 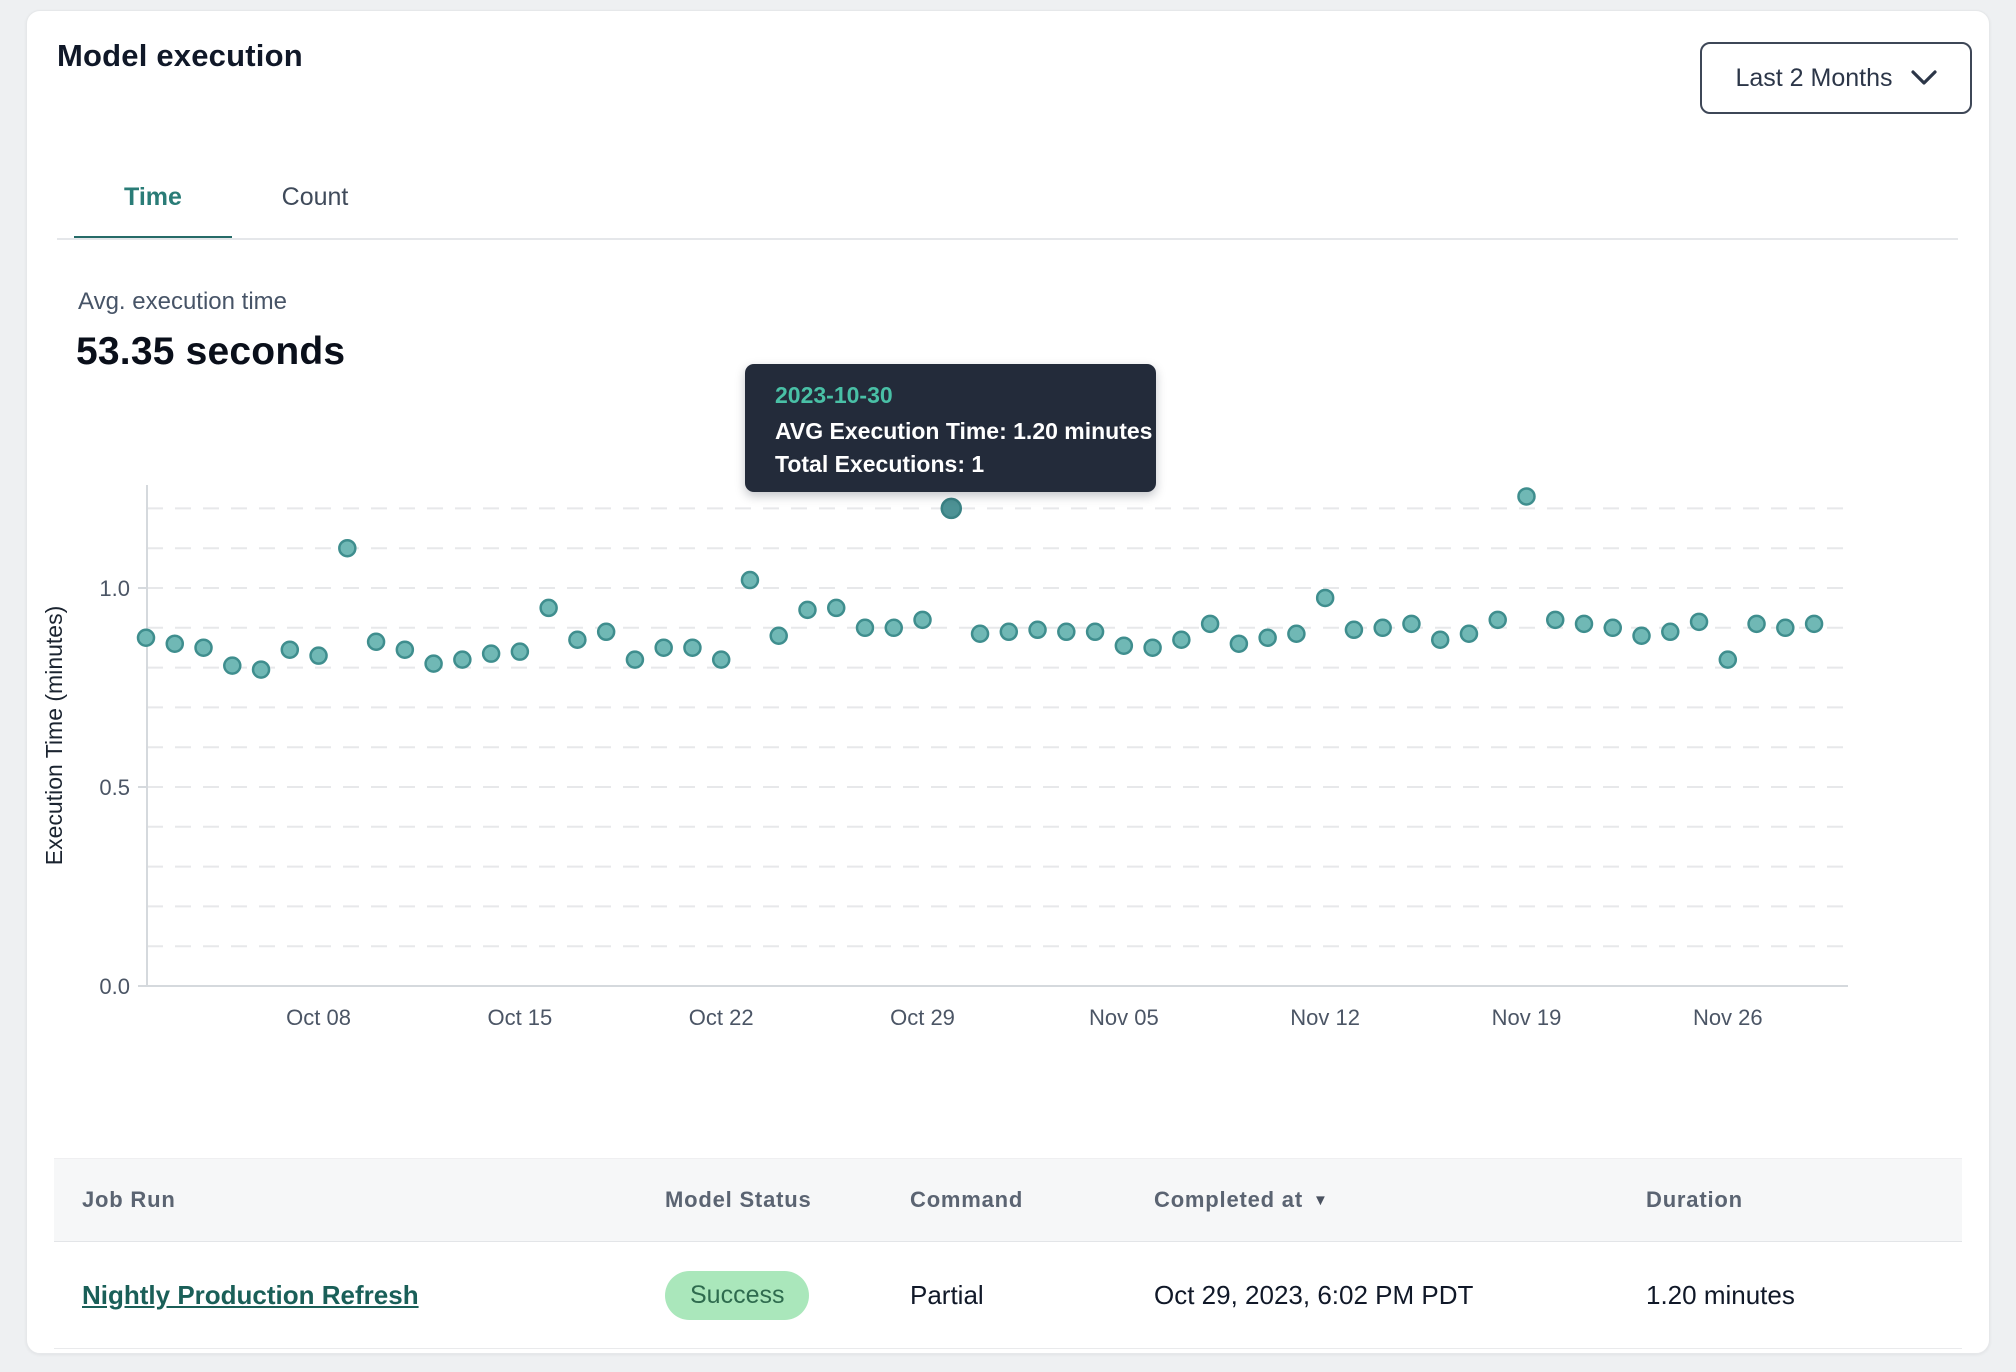 What do you see at coordinates (1923, 78) in the screenshot?
I see `chevron-down-icon` at bounding box center [1923, 78].